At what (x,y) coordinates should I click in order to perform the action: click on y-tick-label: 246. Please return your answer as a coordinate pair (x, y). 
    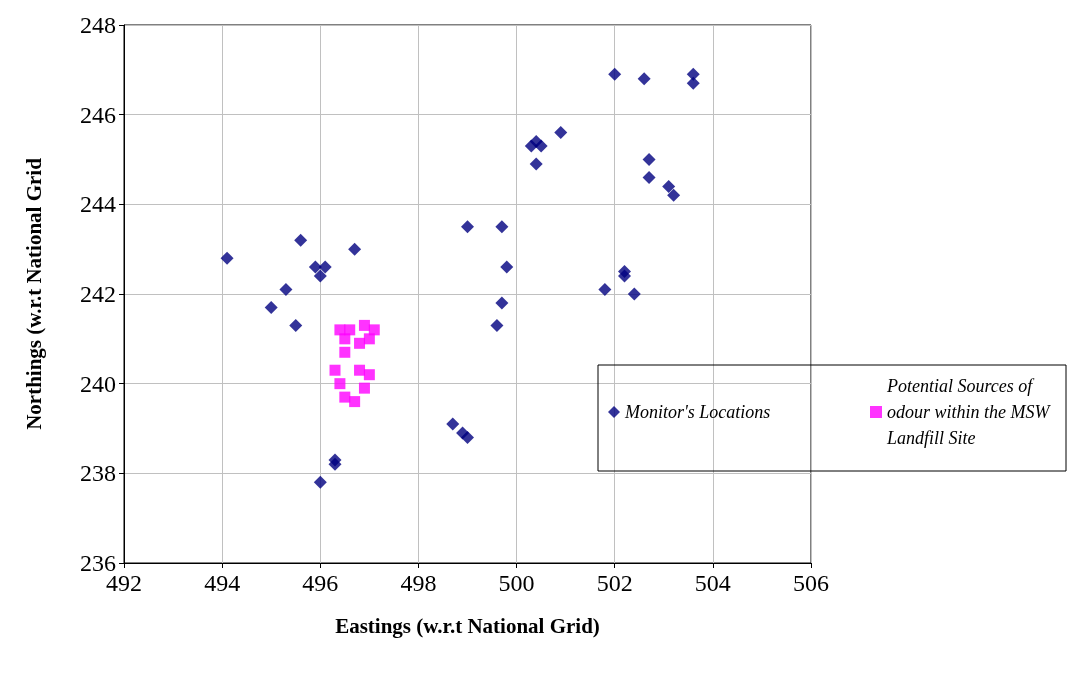
    Looking at the image, I should click on (98, 114).